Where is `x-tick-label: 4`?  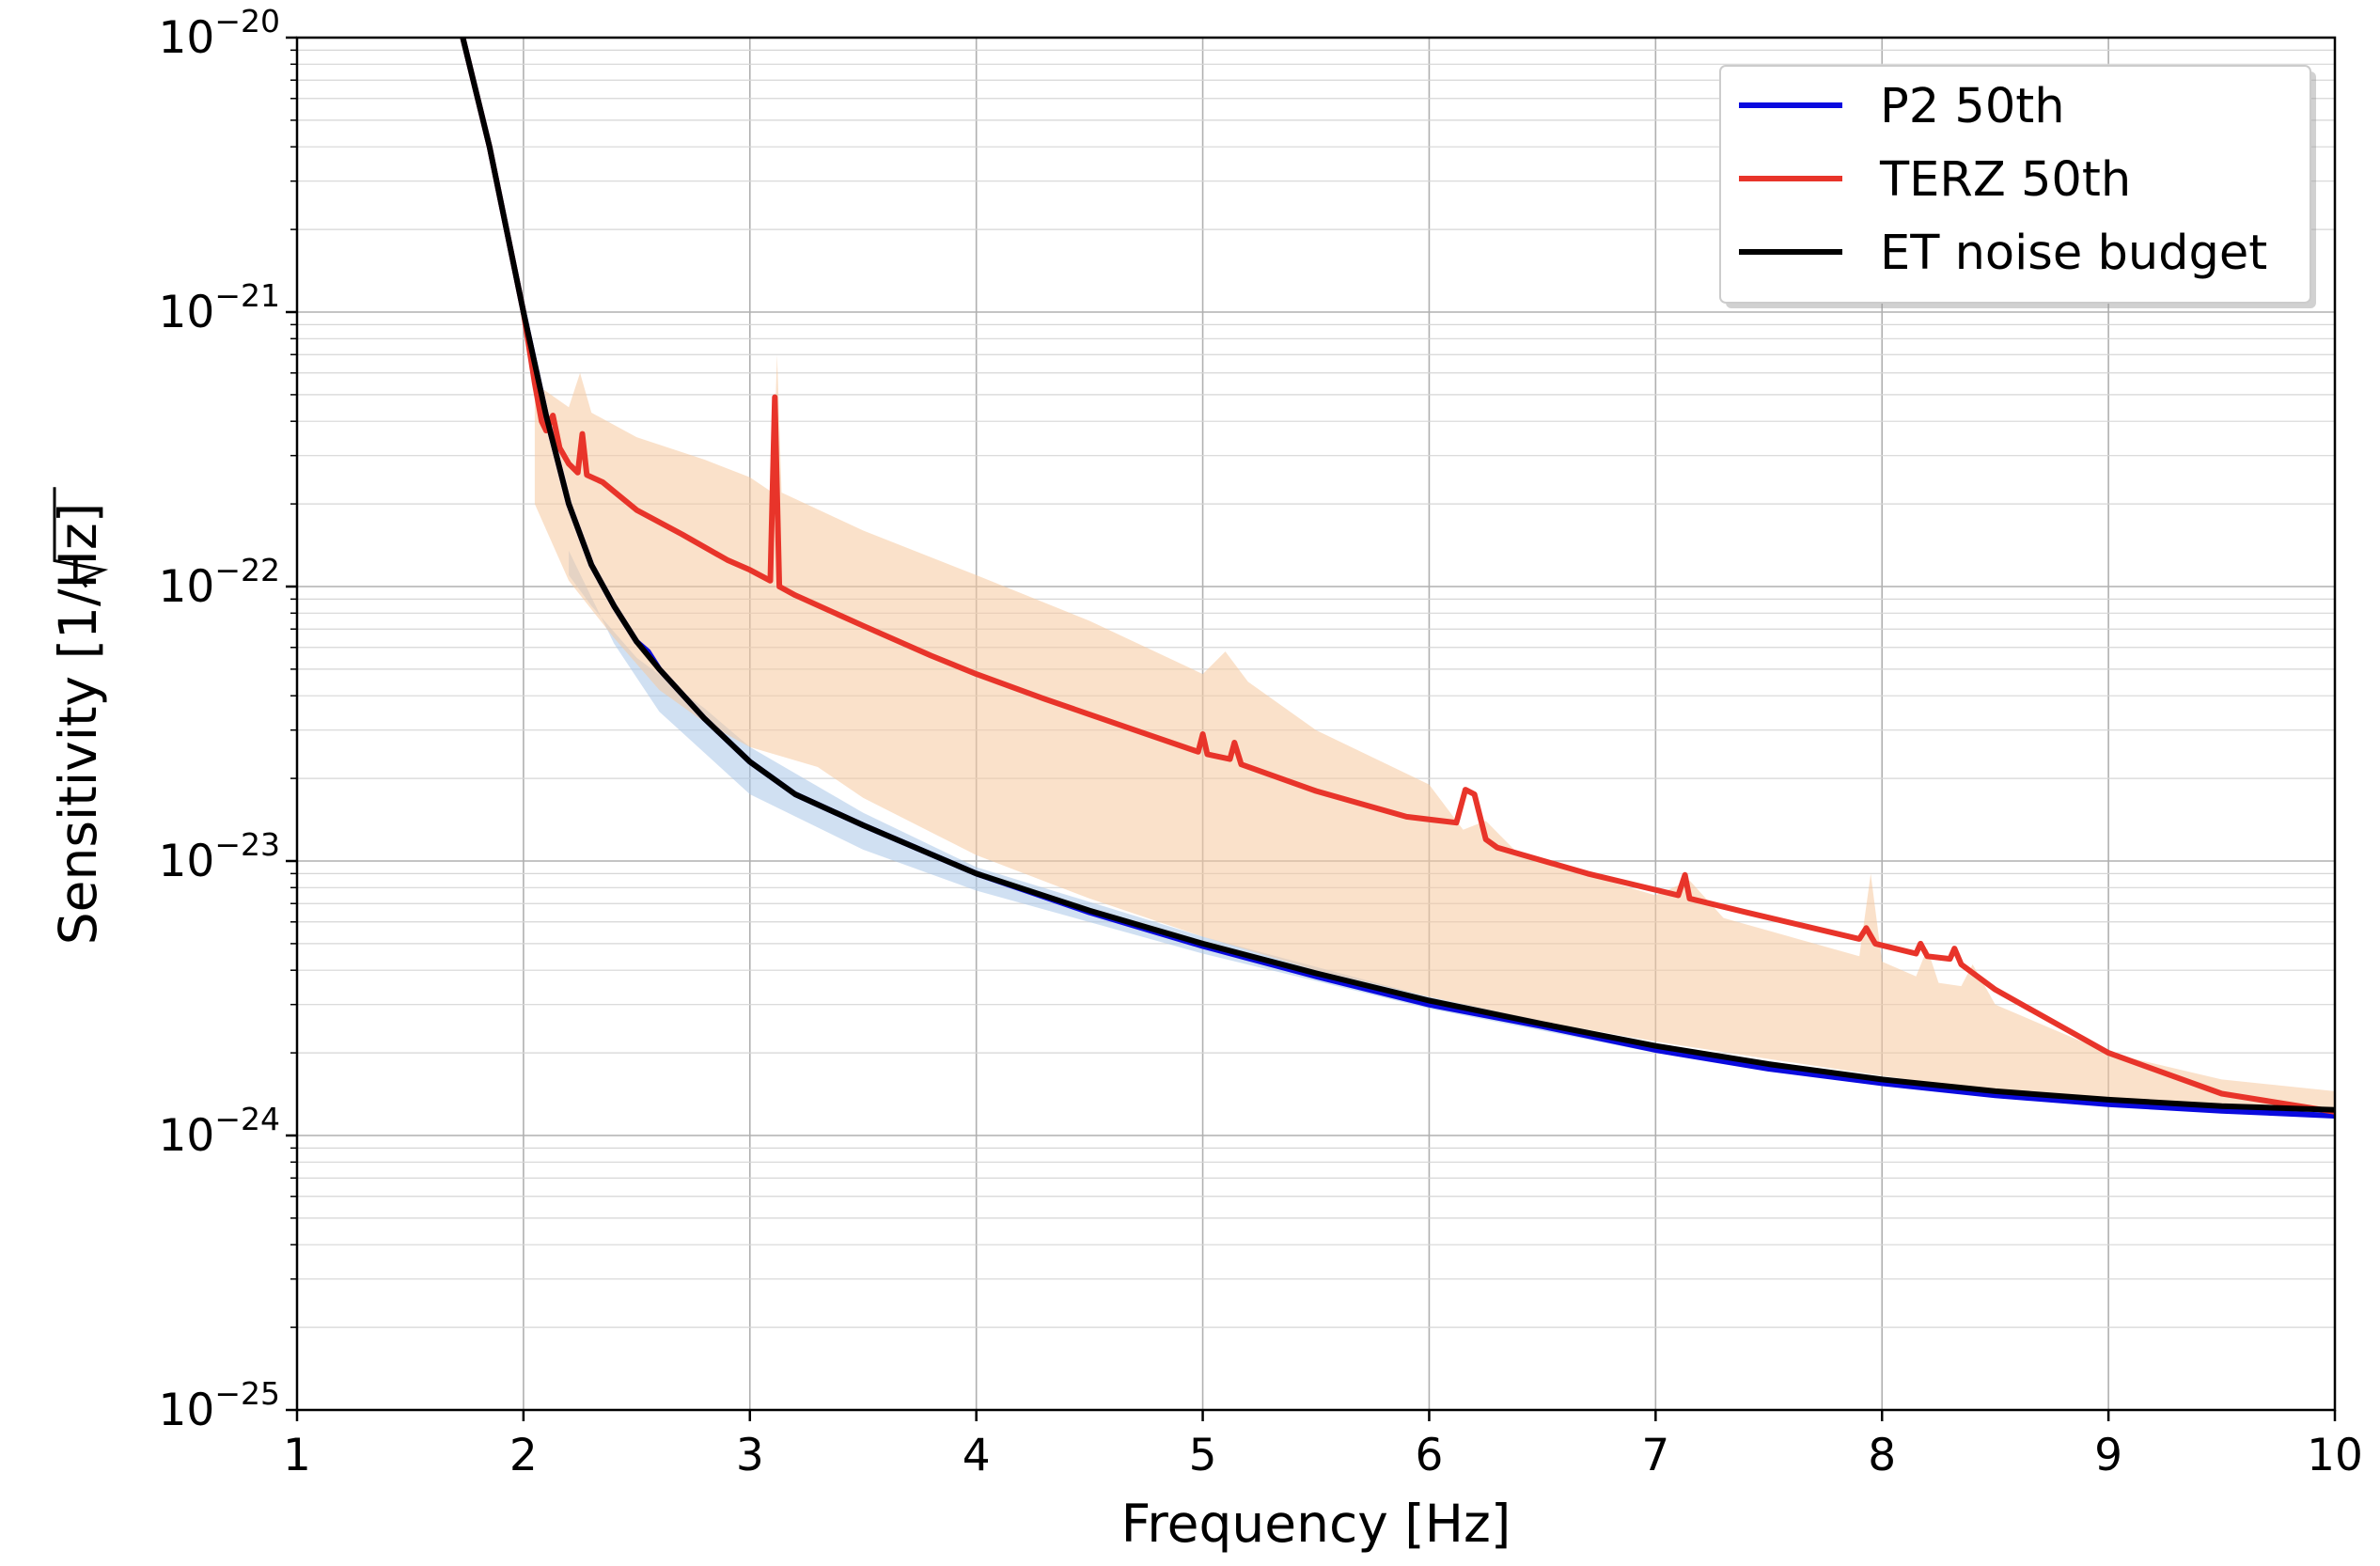 x-tick-label: 4 is located at coordinates (977, 1455).